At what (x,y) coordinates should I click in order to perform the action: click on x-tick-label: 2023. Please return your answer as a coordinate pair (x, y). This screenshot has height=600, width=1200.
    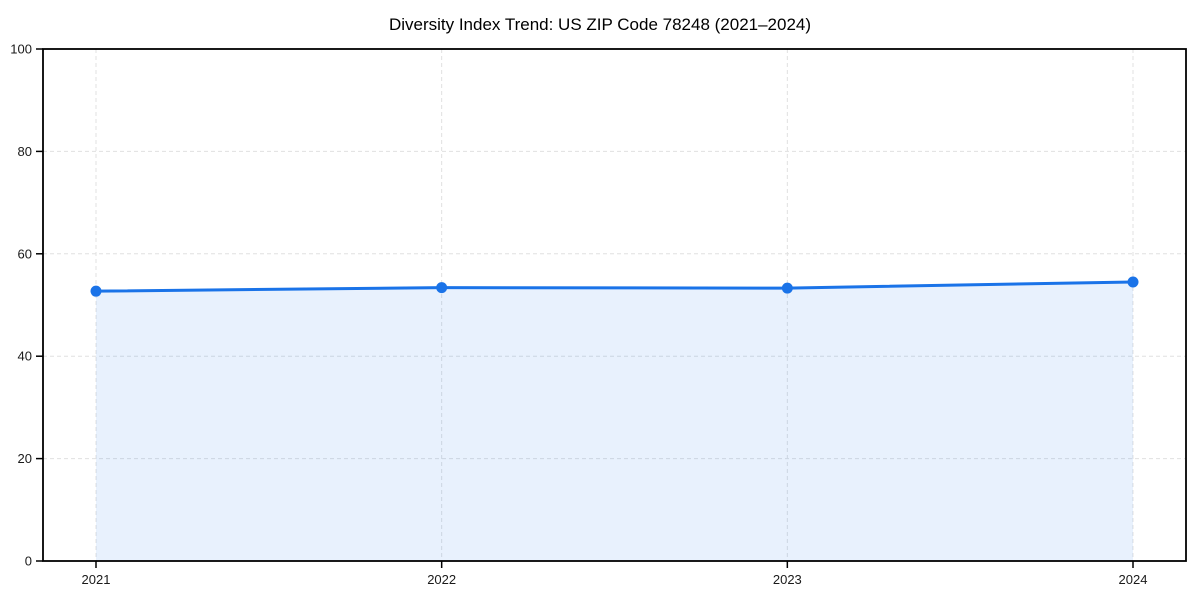
    Looking at the image, I should click on (787, 579).